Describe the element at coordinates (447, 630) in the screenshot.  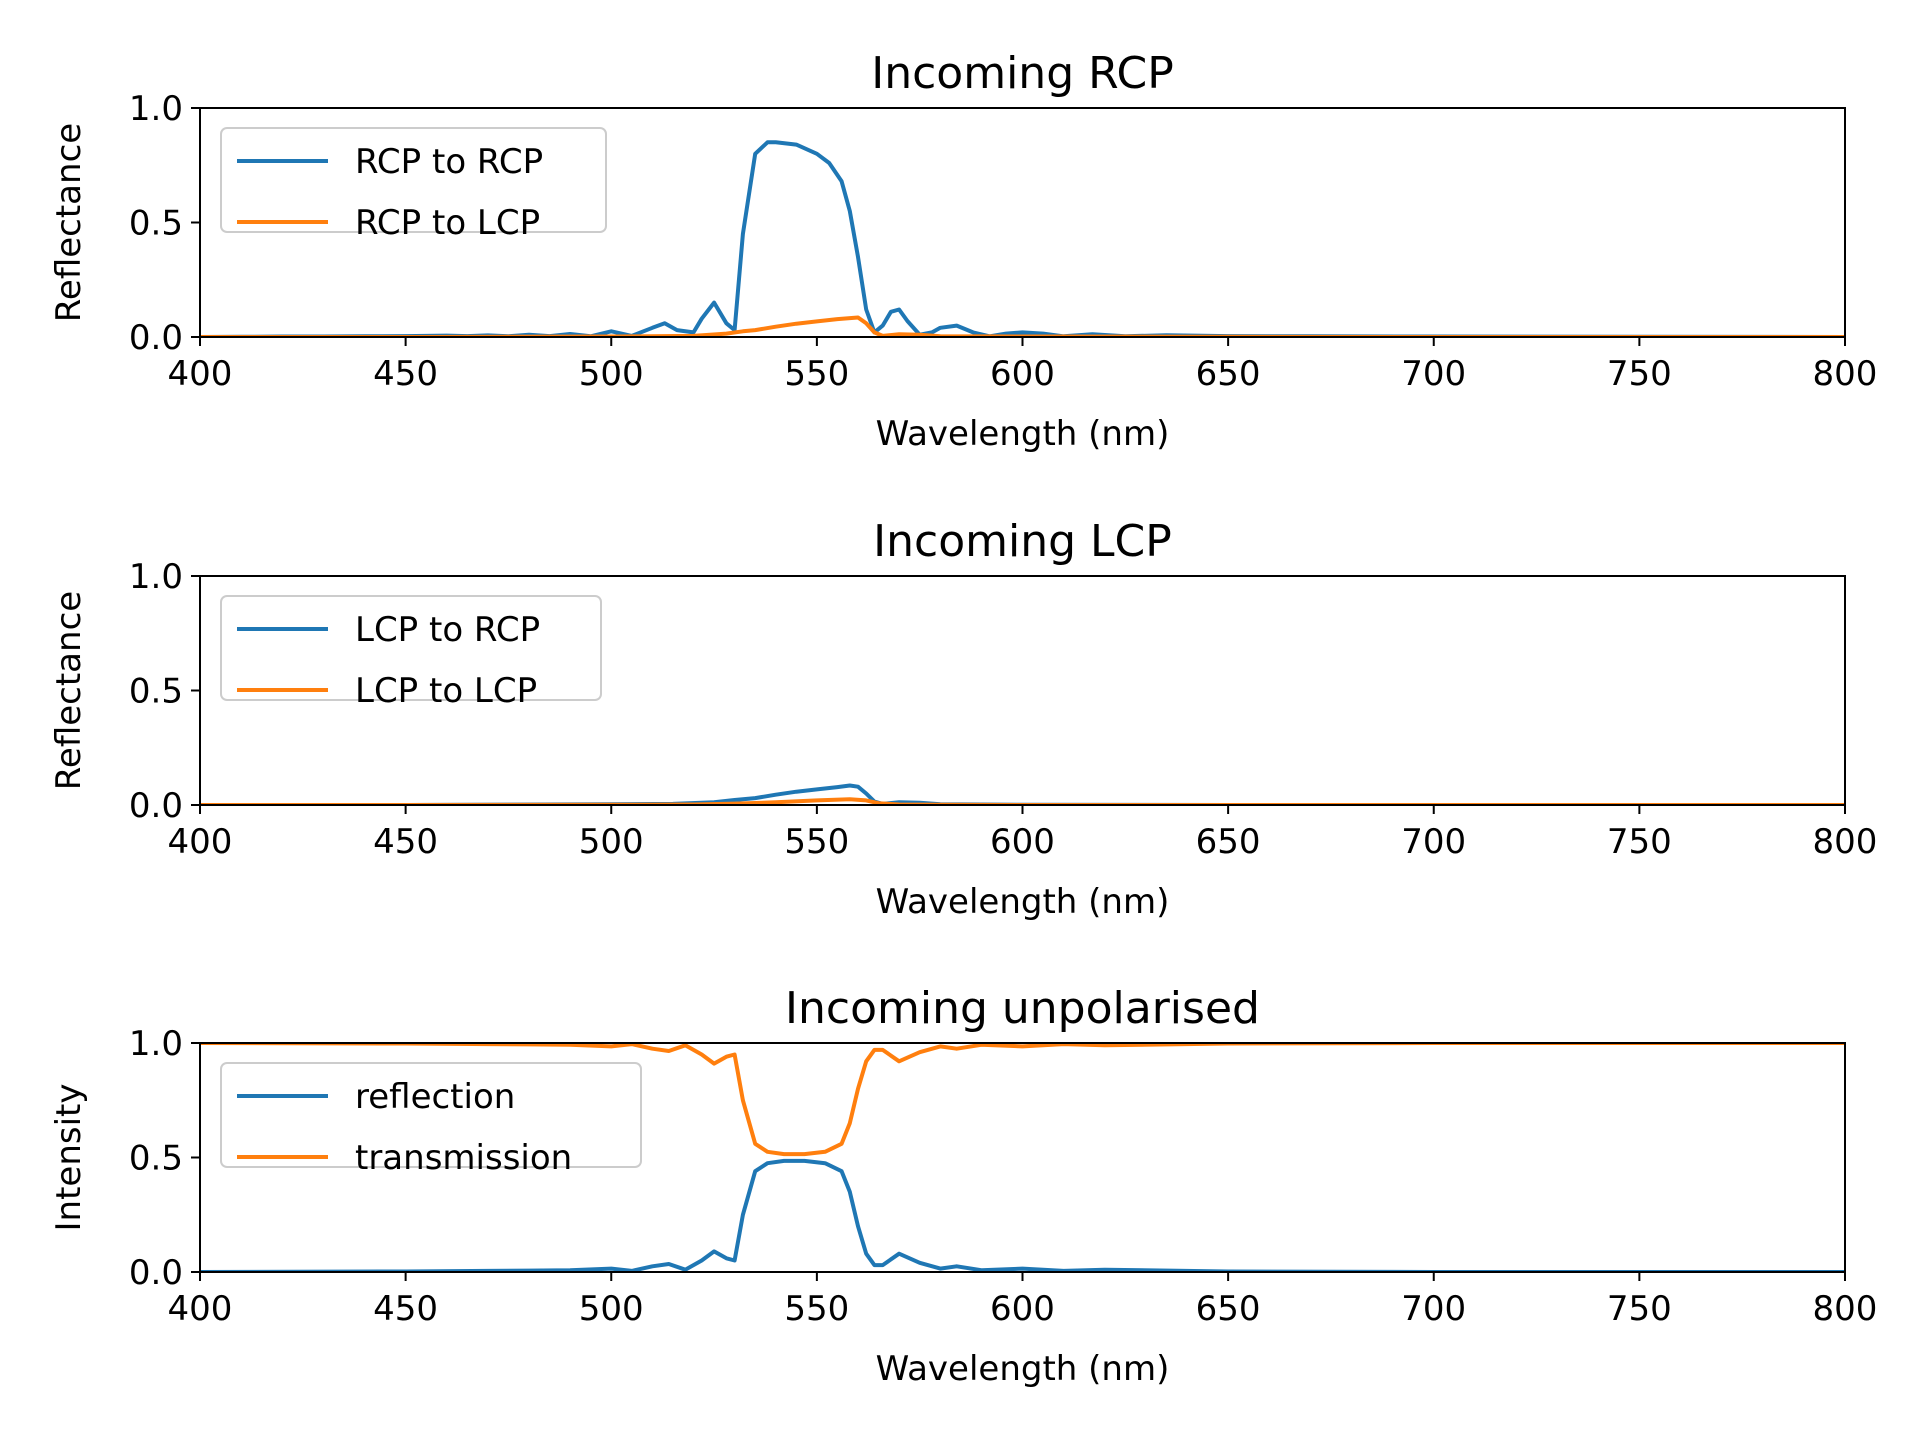
I see `legend-label: LCP to RCP` at that location.